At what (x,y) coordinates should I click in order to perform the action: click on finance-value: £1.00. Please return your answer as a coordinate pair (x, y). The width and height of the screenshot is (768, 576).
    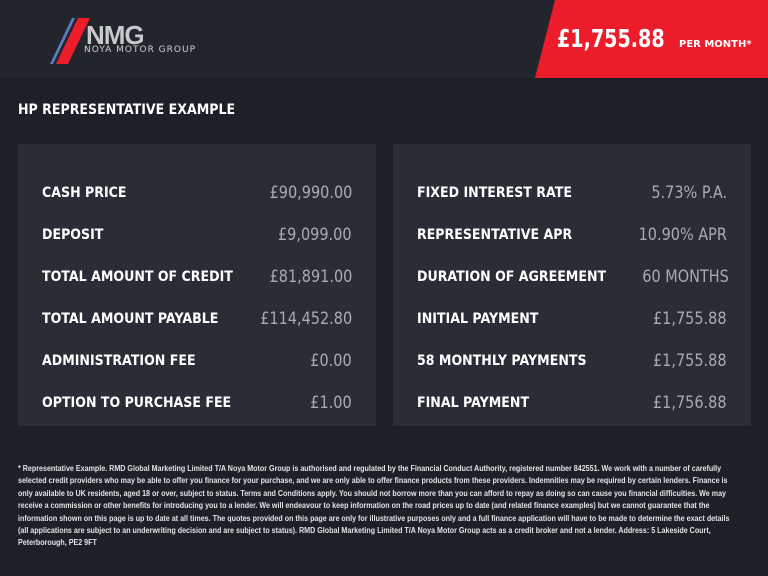
    Looking at the image, I should click on (331, 403).